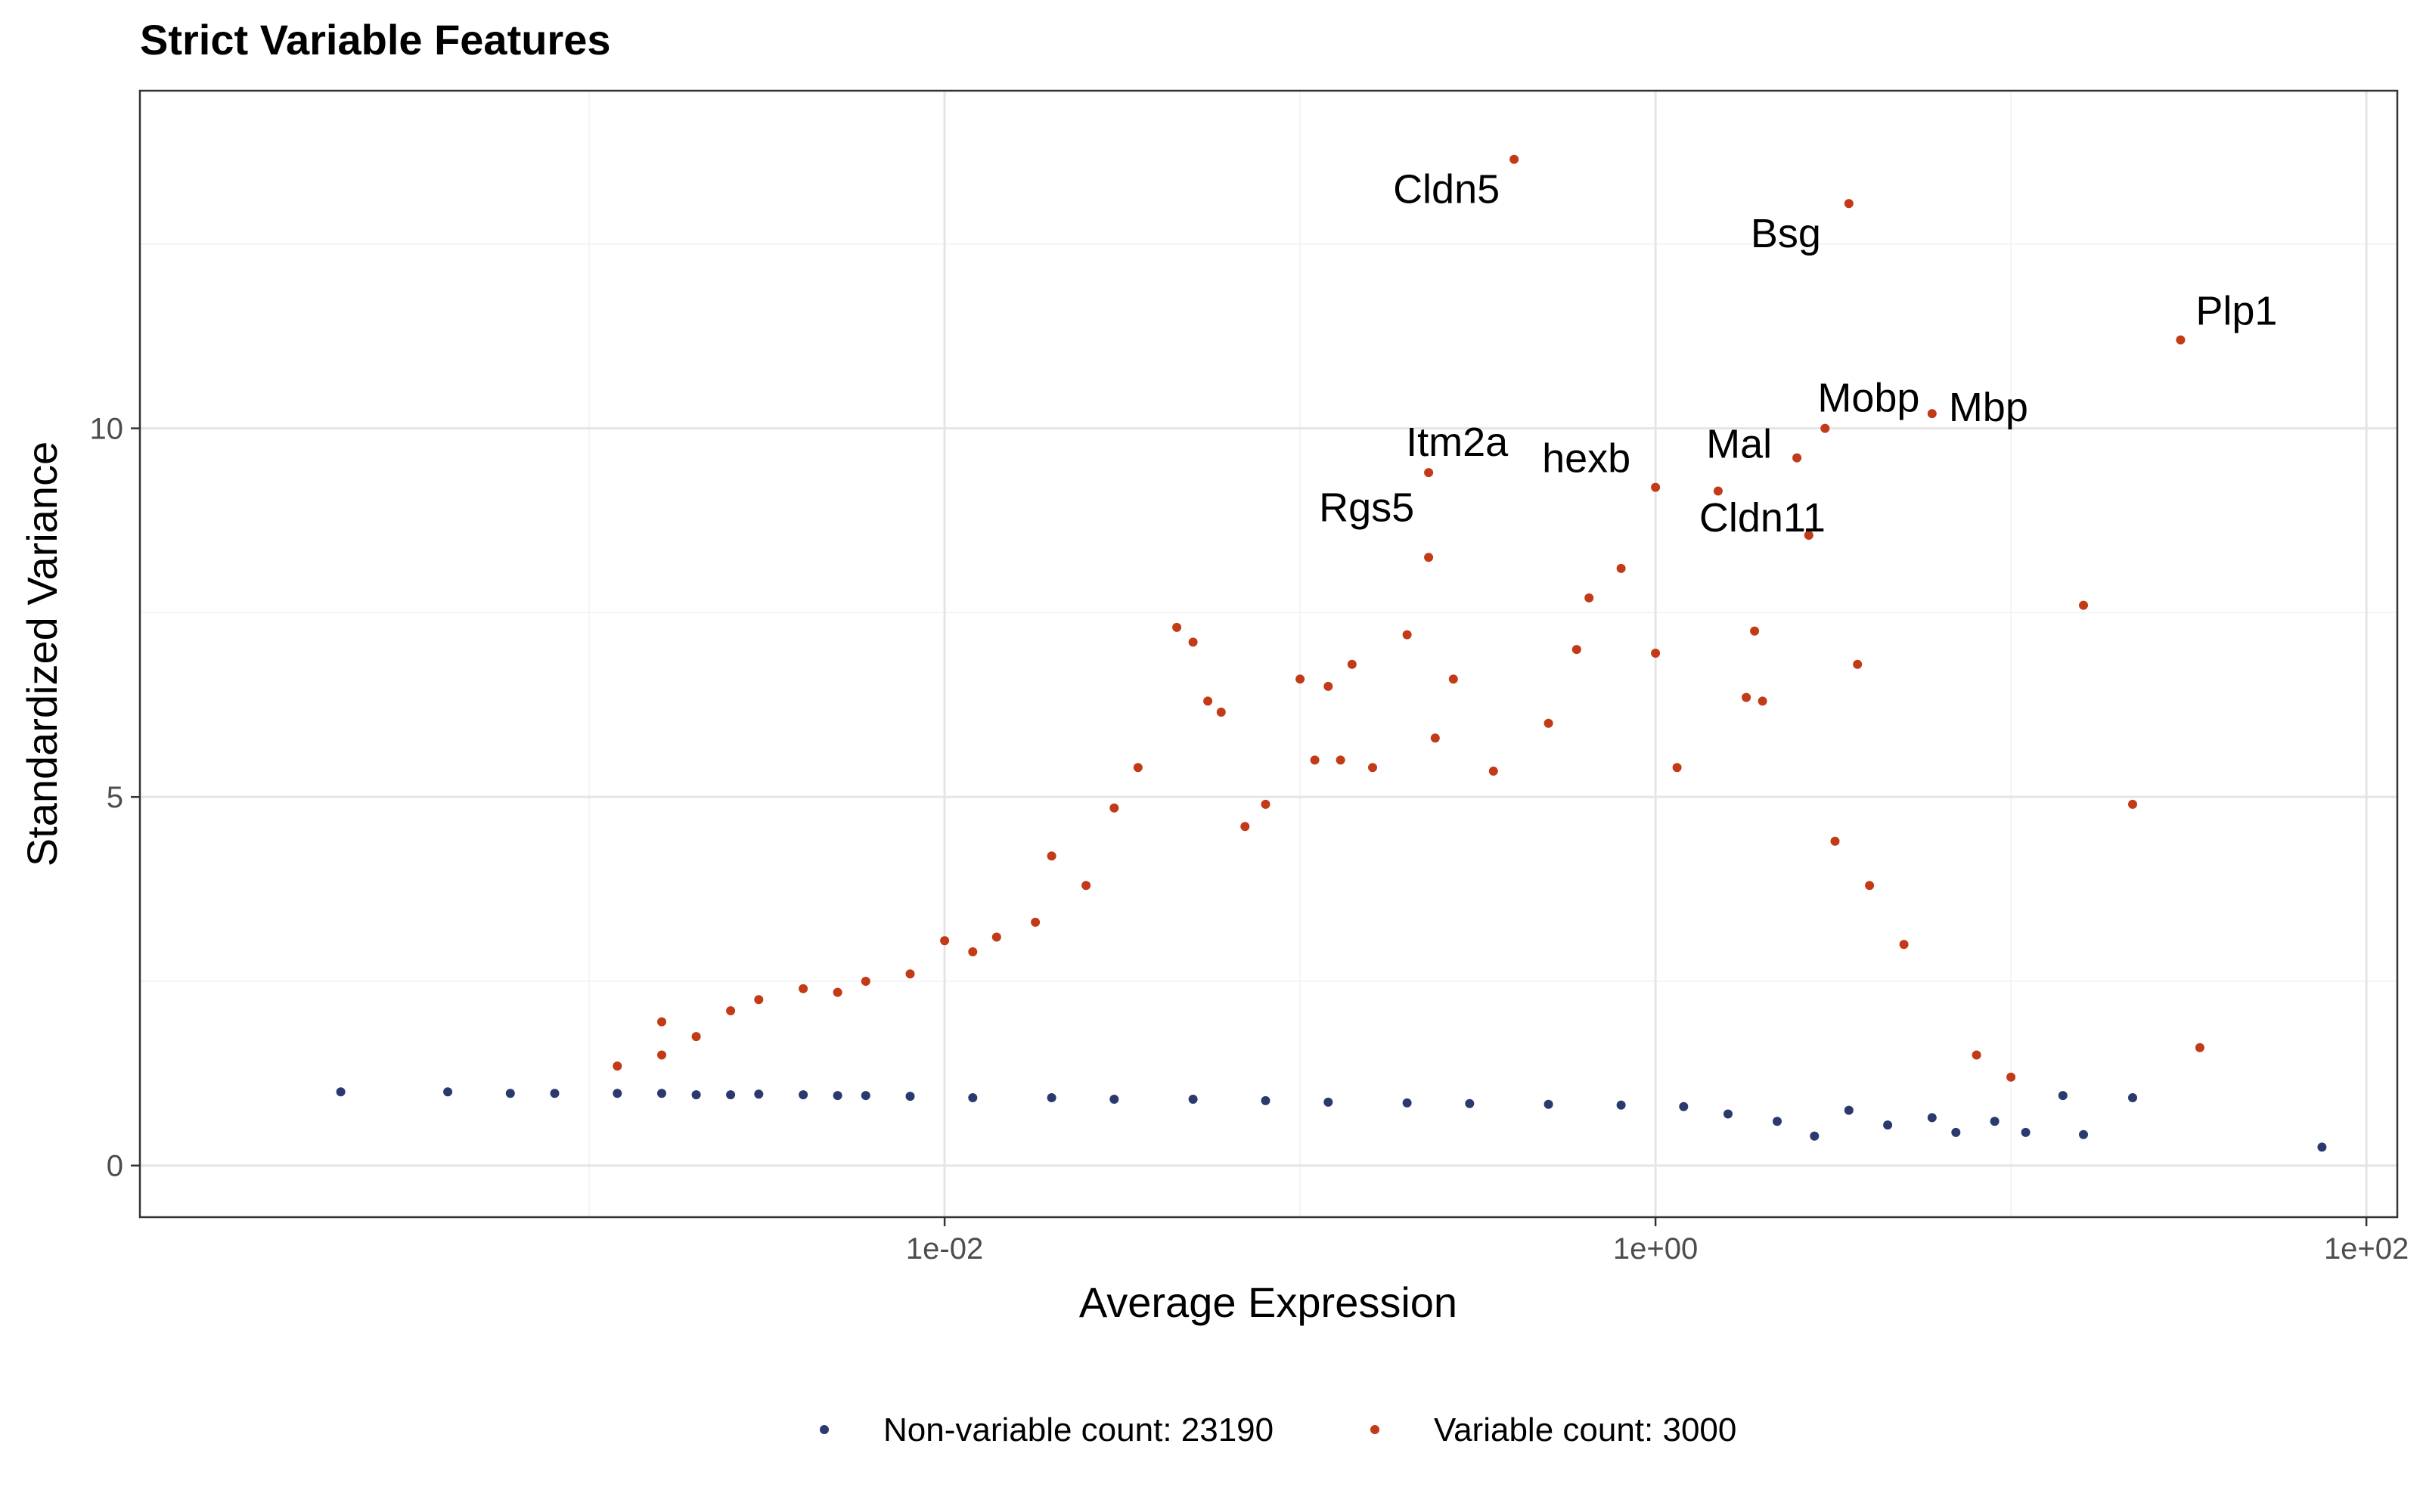  What do you see at coordinates (1374, 1429) in the screenshot?
I see `legend-key-variable` at bounding box center [1374, 1429].